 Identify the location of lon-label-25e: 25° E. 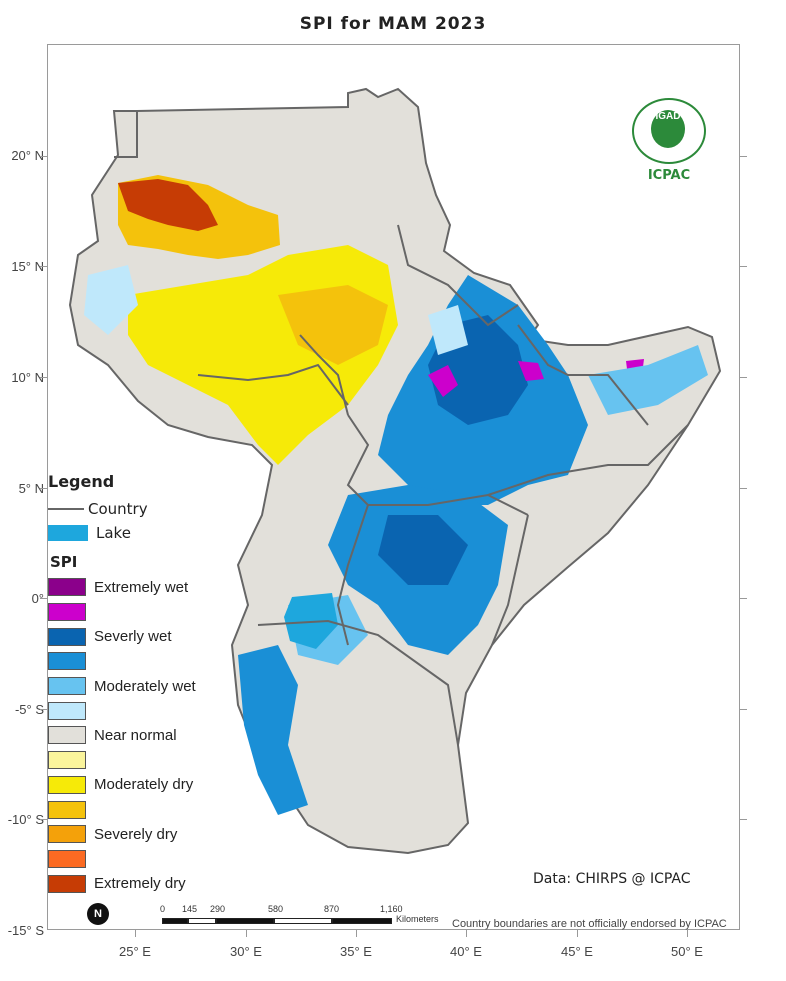
(135, 951).